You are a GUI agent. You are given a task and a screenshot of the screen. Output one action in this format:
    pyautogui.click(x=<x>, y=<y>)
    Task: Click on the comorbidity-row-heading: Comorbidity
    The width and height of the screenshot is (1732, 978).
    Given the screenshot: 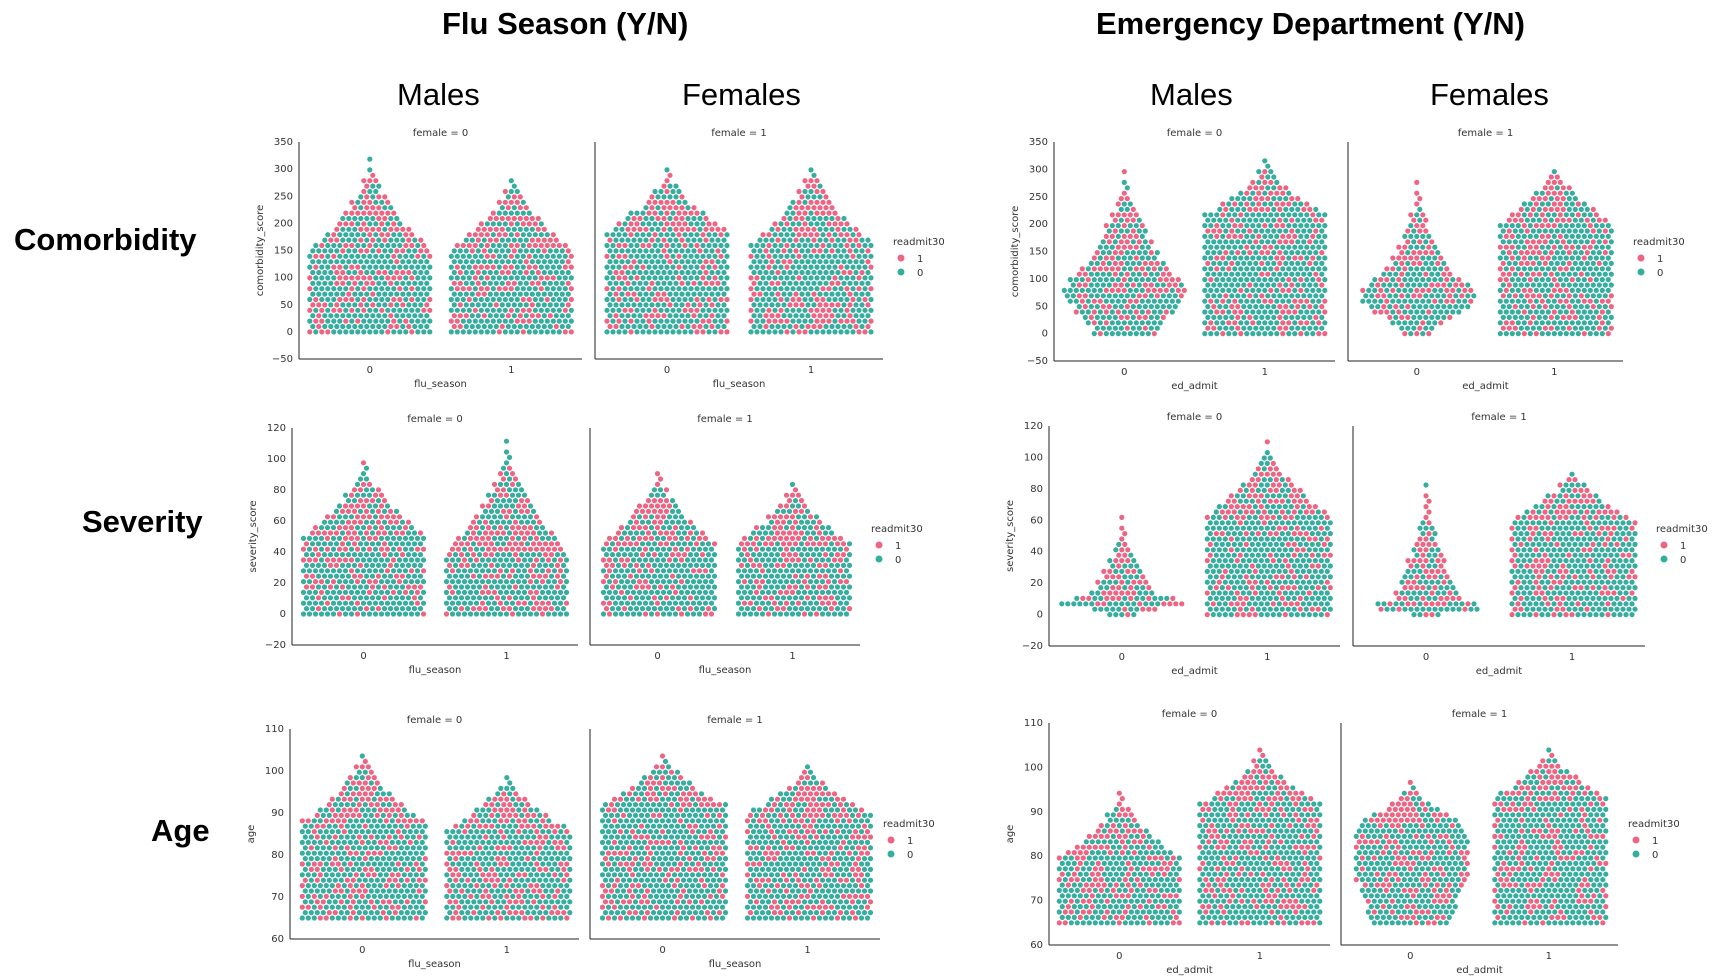 What is the action you would take?
    pyautogui.click(x=105, y=239)
    